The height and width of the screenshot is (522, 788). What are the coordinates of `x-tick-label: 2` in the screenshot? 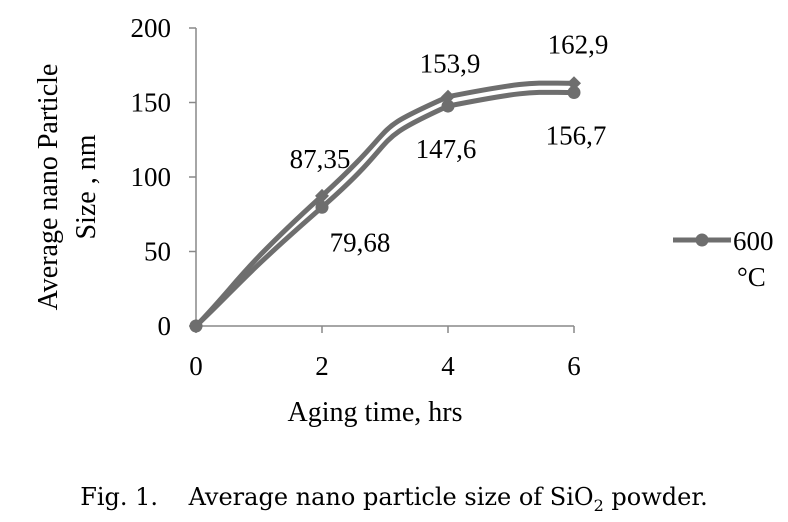 It's located at (322, 366).